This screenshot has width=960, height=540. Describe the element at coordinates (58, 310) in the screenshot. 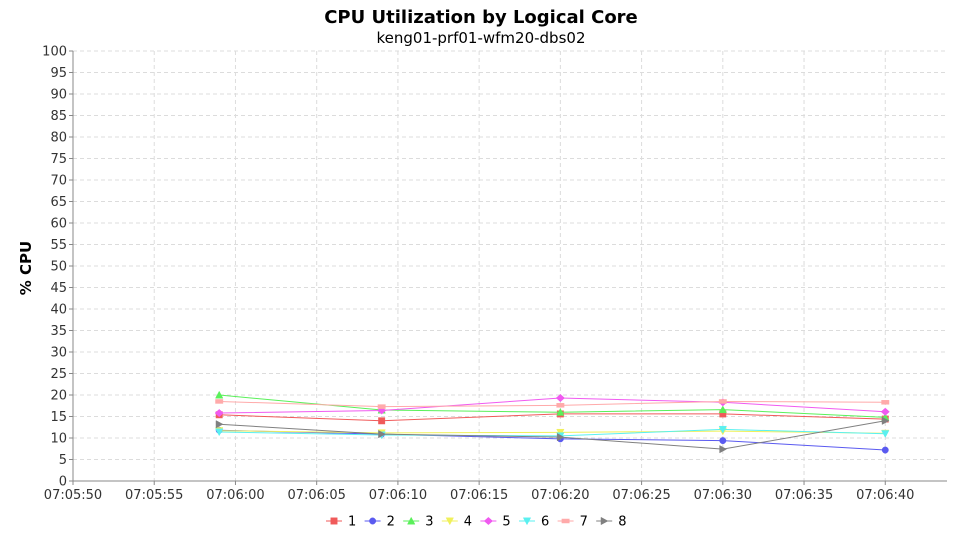

I see `y-tick-label: 40` at that location.